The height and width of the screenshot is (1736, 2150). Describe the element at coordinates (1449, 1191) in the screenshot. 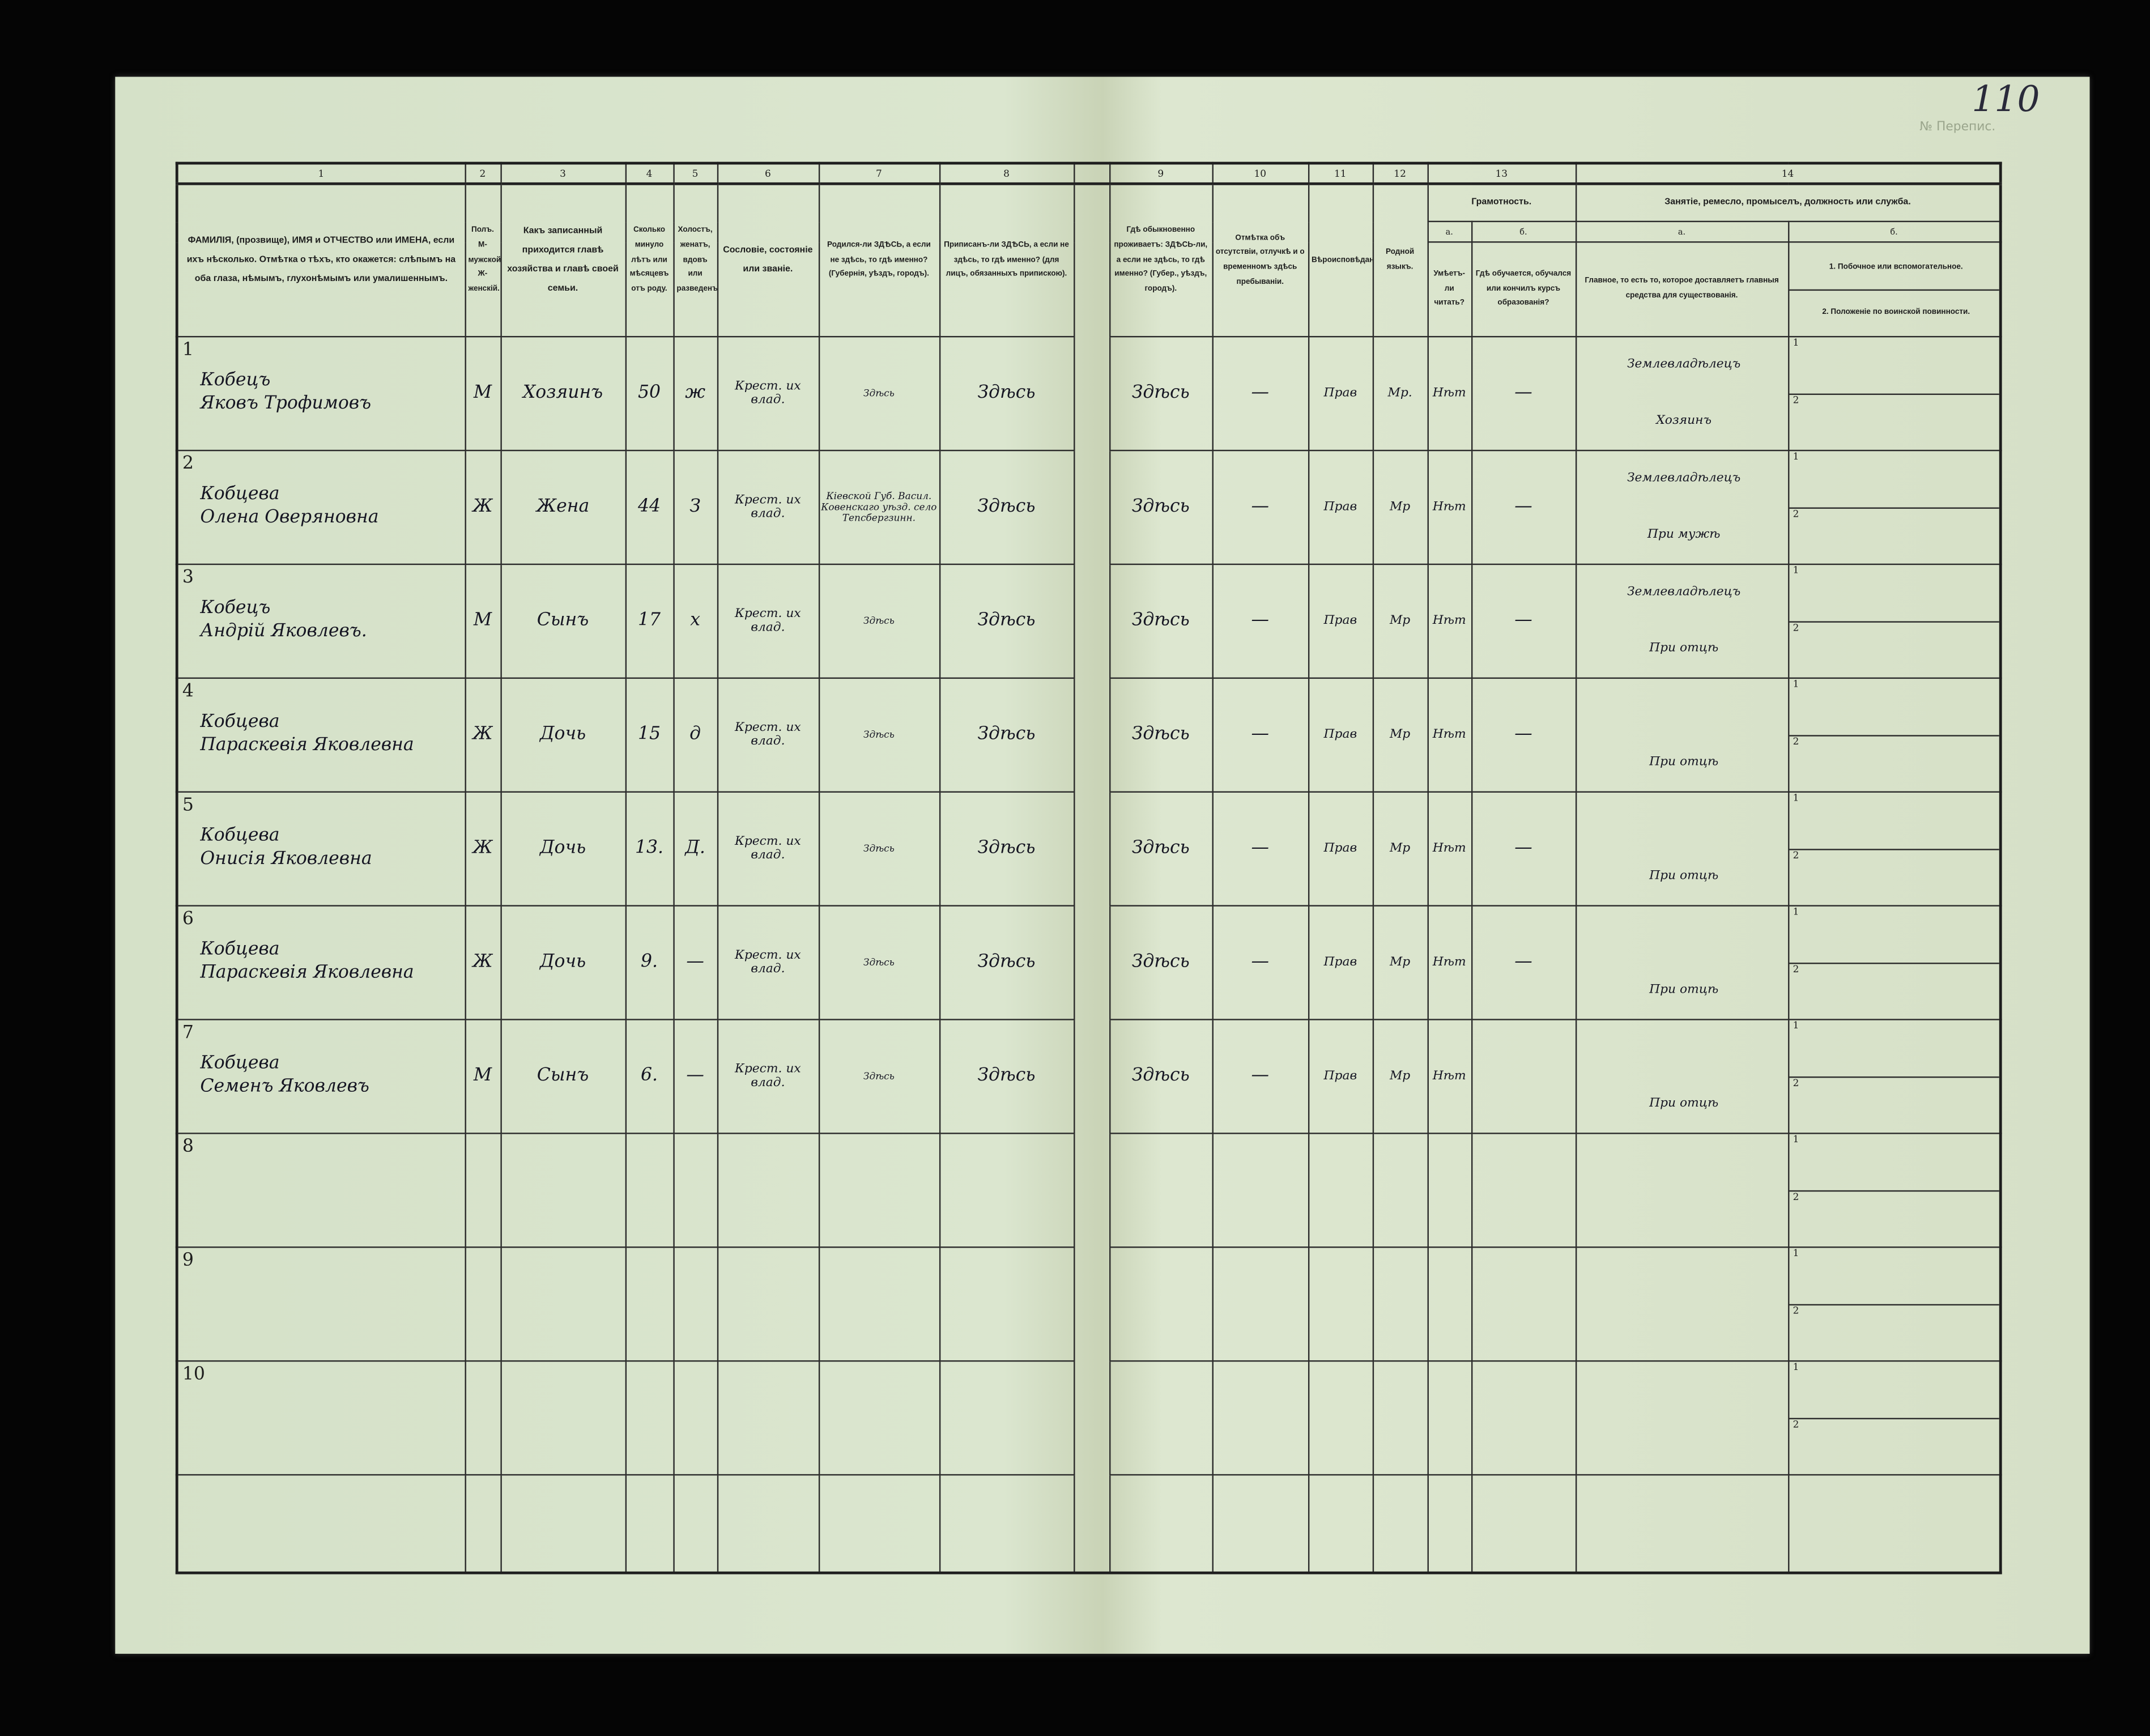

I see `can-read-cell` at that location.